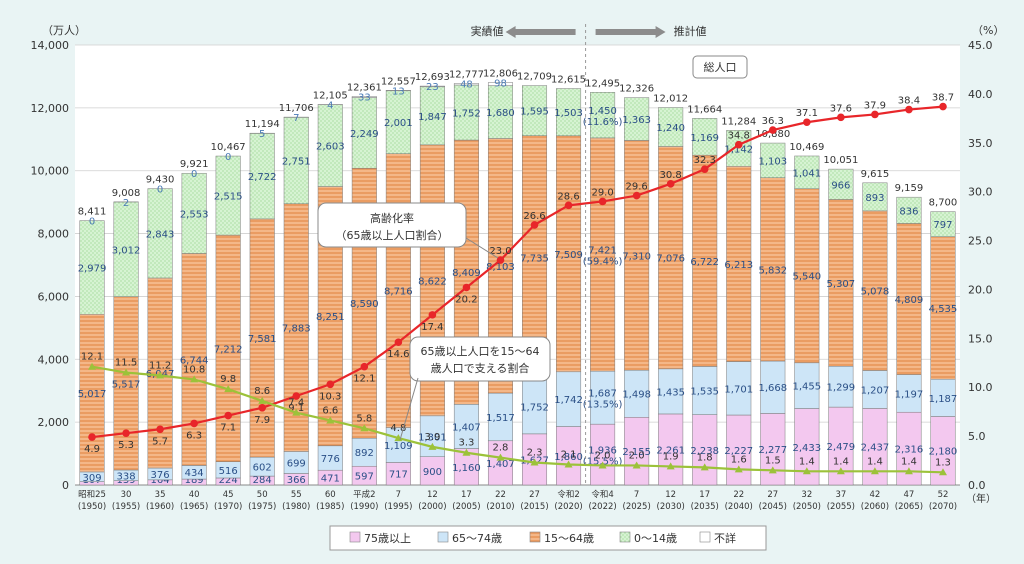 The height and width of the screenshot is (564, 1024). Describe the element at coordinates (568, 80) in the screenshot. I see `total-label: 12,615` at that location.